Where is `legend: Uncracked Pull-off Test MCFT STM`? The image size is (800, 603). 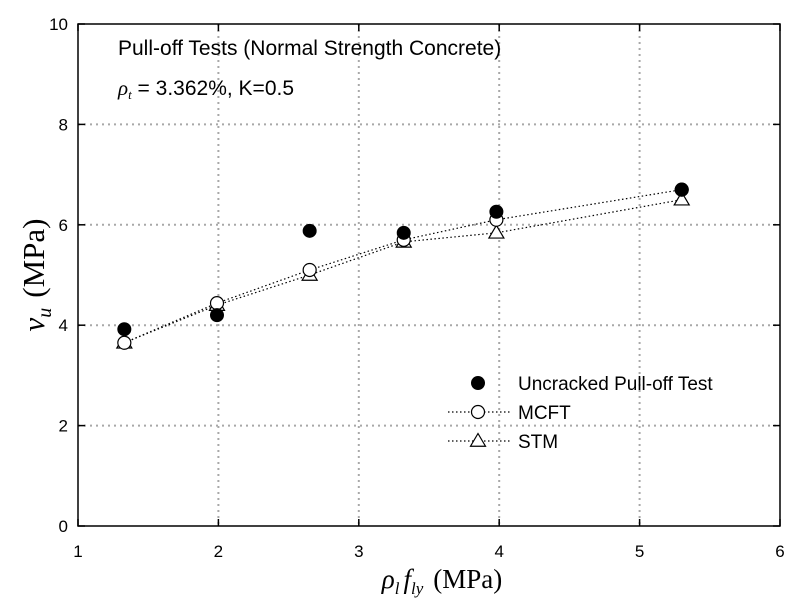 legend: Uncracked Pull-off Test MCFT STM is located at coordinates (580, 413).